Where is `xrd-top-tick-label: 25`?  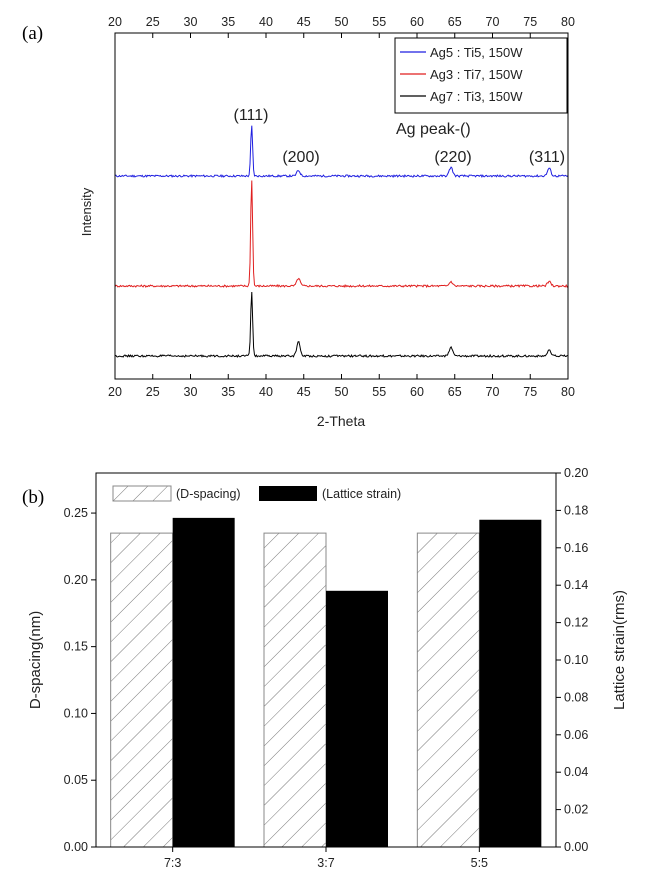
xrd-top-tick-label: 25 is located at coordinates (153, 22).